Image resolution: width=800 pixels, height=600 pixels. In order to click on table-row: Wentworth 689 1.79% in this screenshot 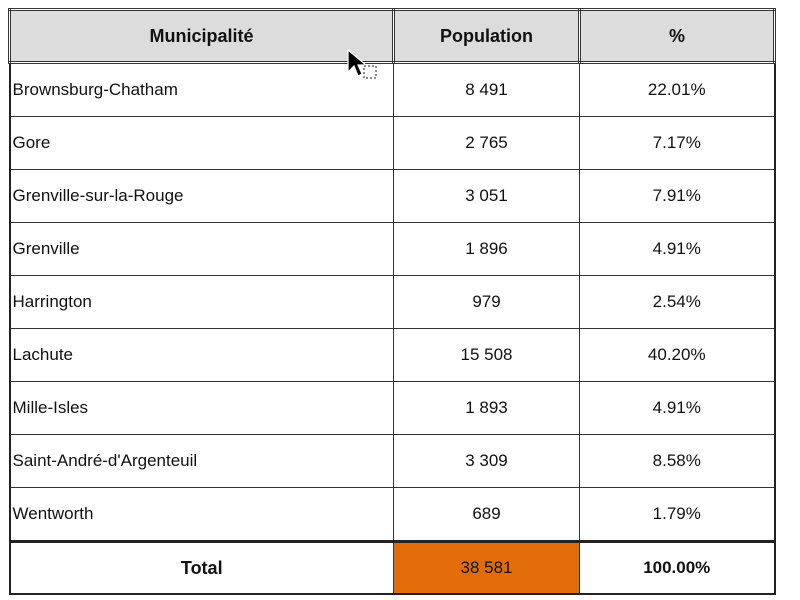, I will do `click(392, 514)`.